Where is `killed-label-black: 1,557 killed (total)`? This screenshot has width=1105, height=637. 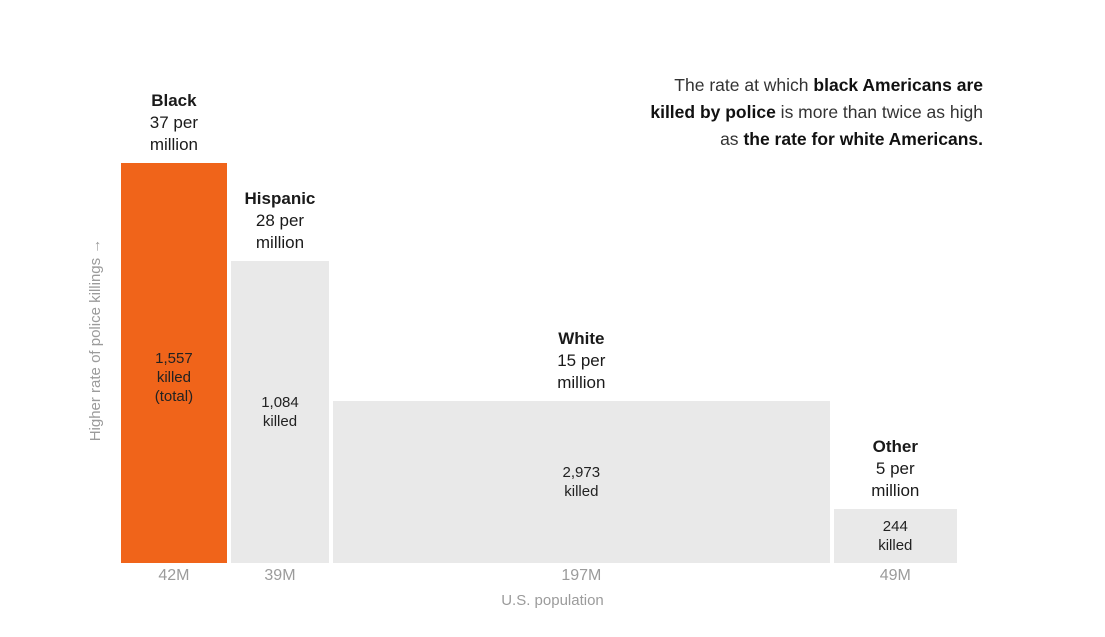 killed-label-black: 1,557 killed (total) is located at coordinates (174, 377).